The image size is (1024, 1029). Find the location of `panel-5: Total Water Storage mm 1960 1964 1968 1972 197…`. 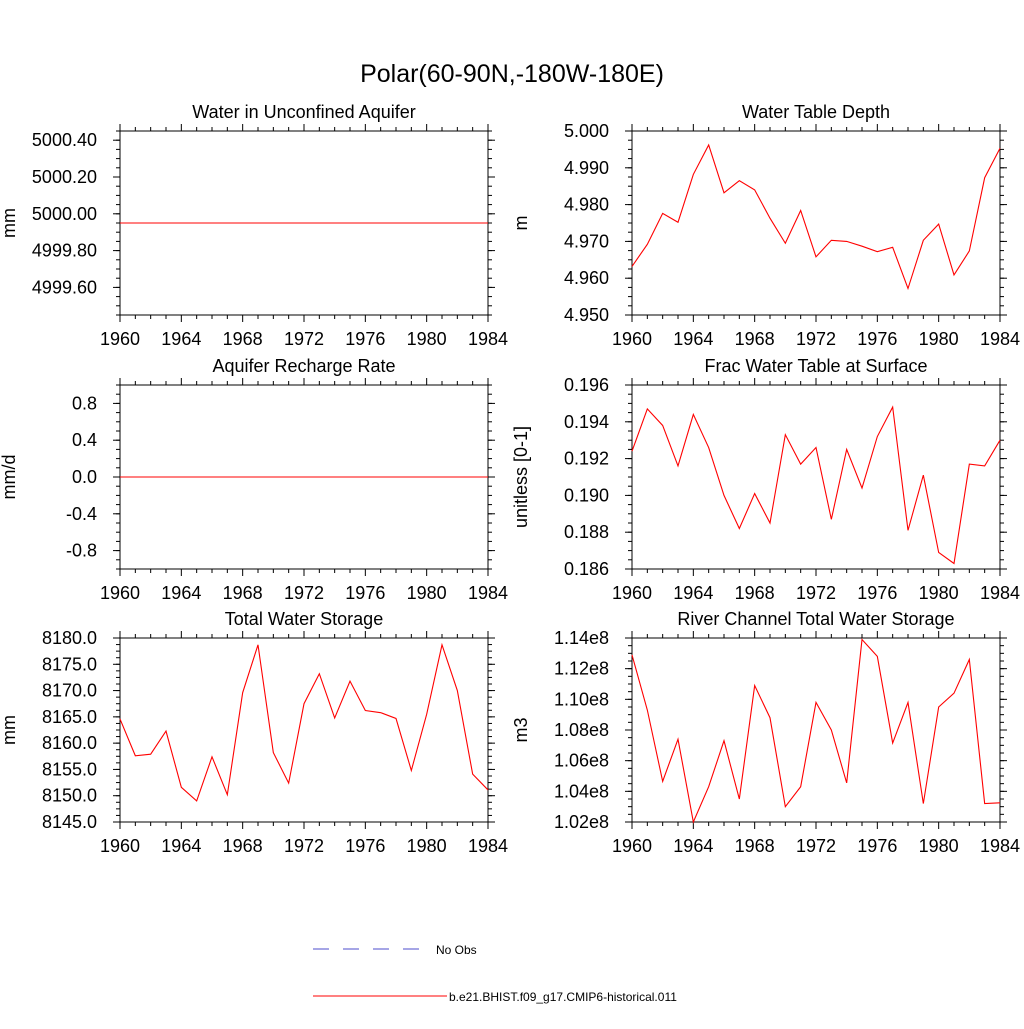

panel-5: Total Water Storage mm 1960 1964 1968 1972 197… is located at coordinates (254, 732).